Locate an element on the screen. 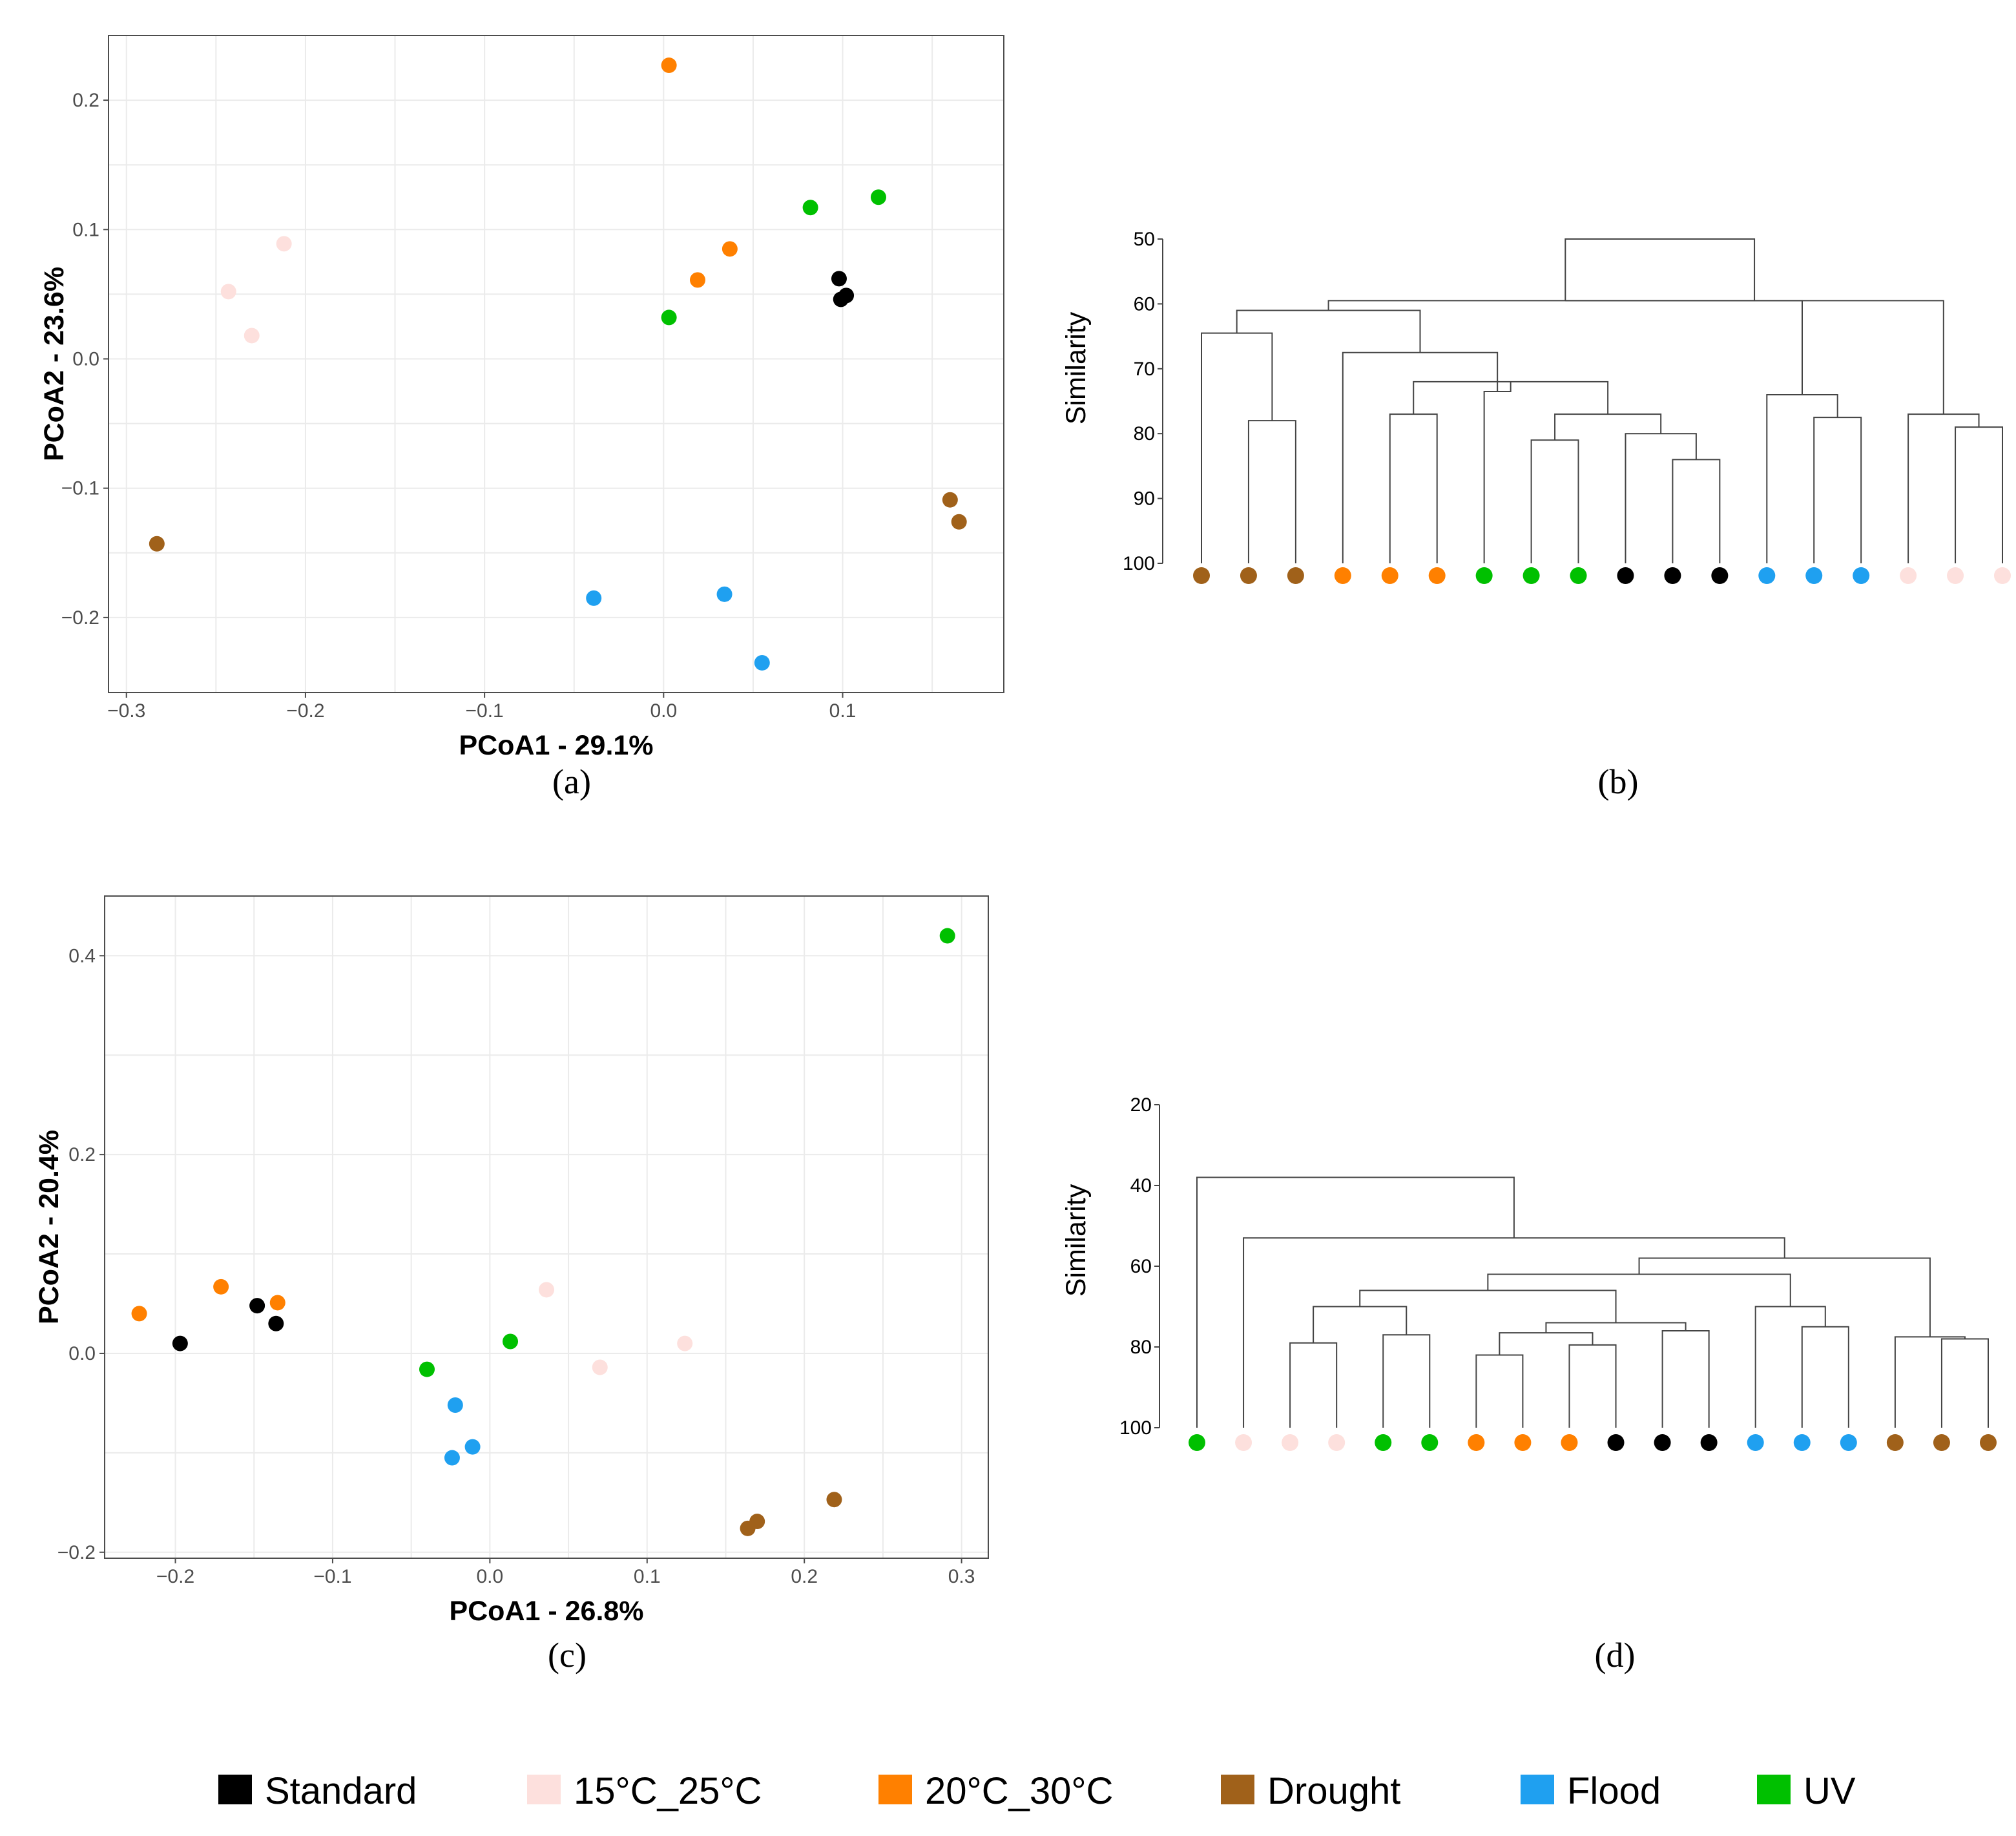 The width and height of the screenshot is (2016, 1836). legend-swatch-standard is located at coordinates (235, 1789).